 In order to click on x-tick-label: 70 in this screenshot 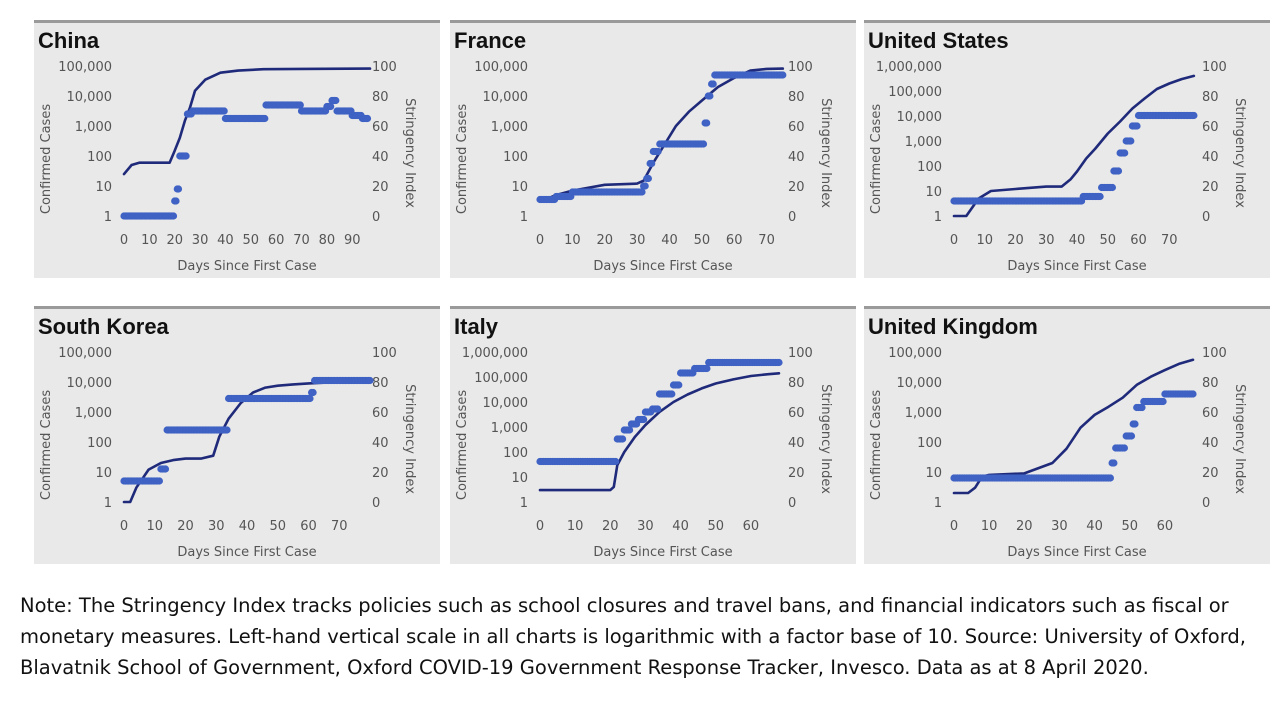, I will do `click(339, 526)`.